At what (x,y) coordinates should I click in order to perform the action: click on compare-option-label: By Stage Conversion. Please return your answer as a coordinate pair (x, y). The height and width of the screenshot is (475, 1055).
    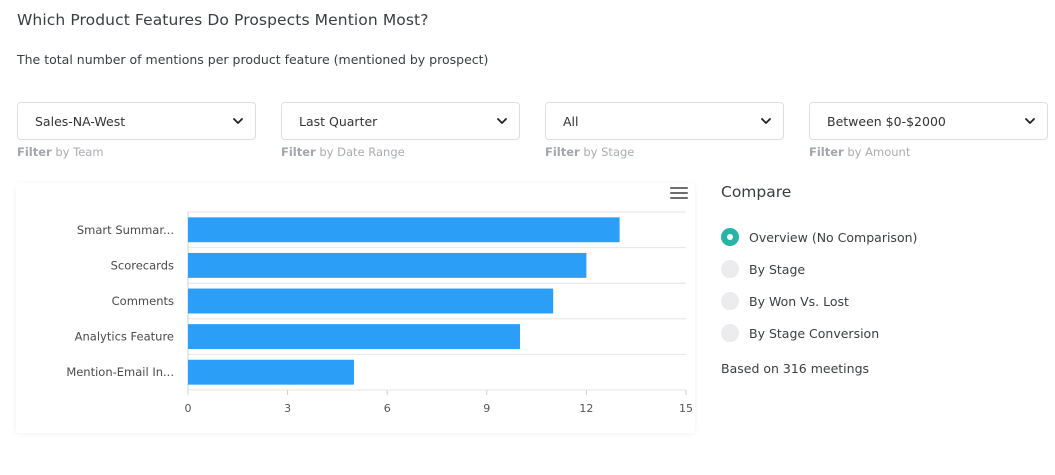
    Looking at the image, I should click on (814, 333).